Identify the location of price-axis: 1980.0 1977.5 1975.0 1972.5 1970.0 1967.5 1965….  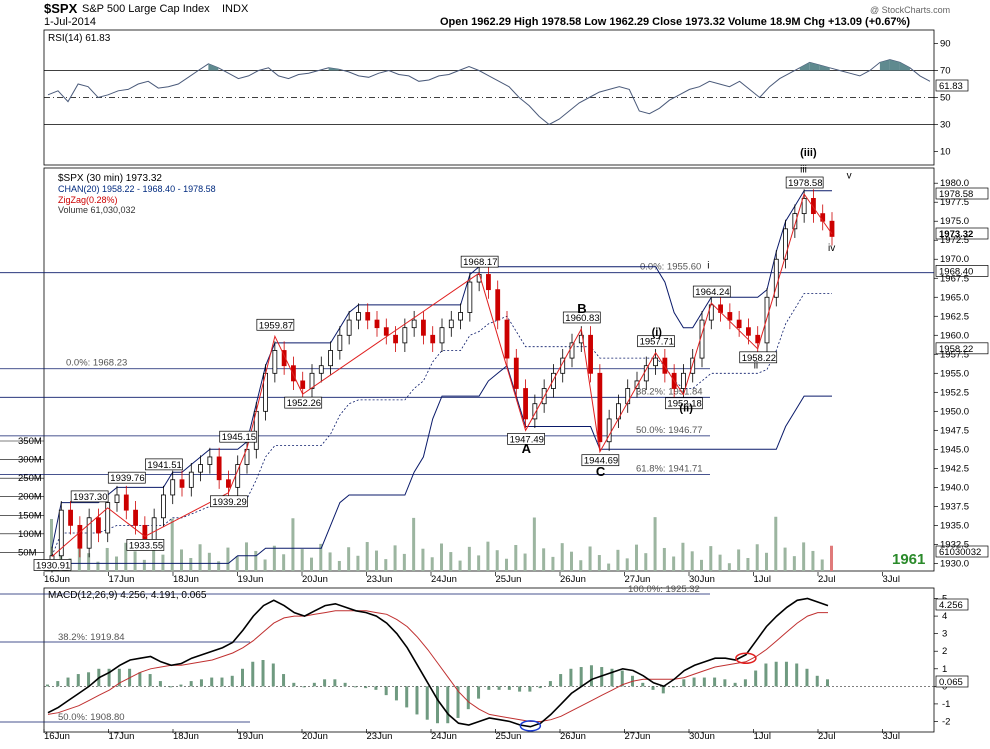
(951, 373).